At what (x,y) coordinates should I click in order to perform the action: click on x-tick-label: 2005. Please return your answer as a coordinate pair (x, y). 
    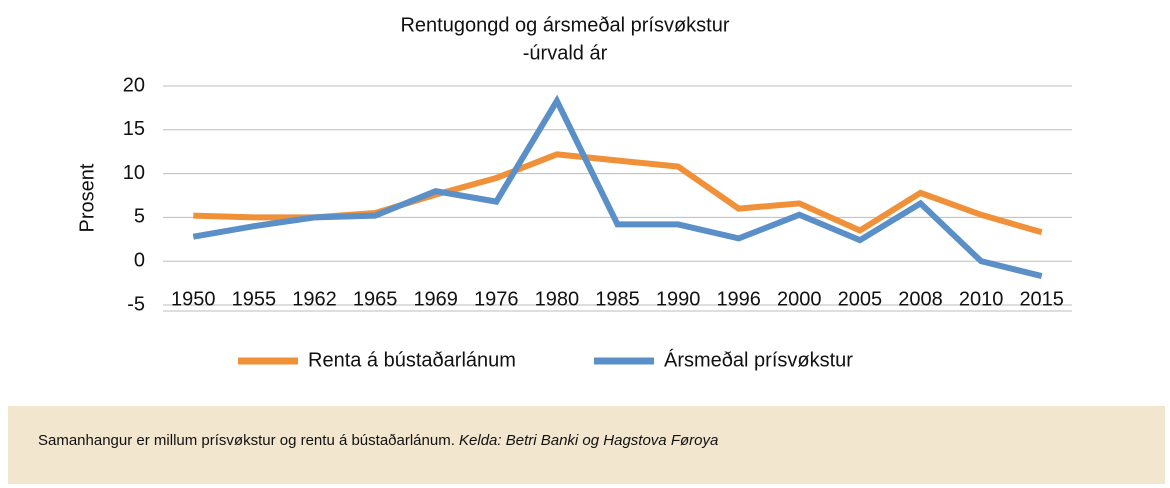
    Looking at the image, I should click on (860, 299).